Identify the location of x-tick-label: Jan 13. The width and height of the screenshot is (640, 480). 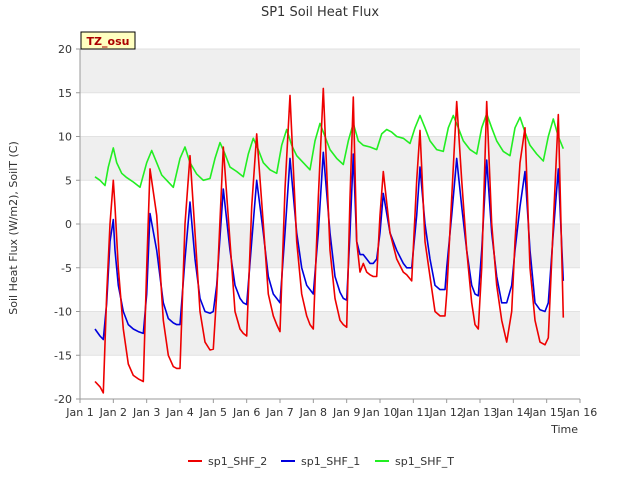
(479, 412).